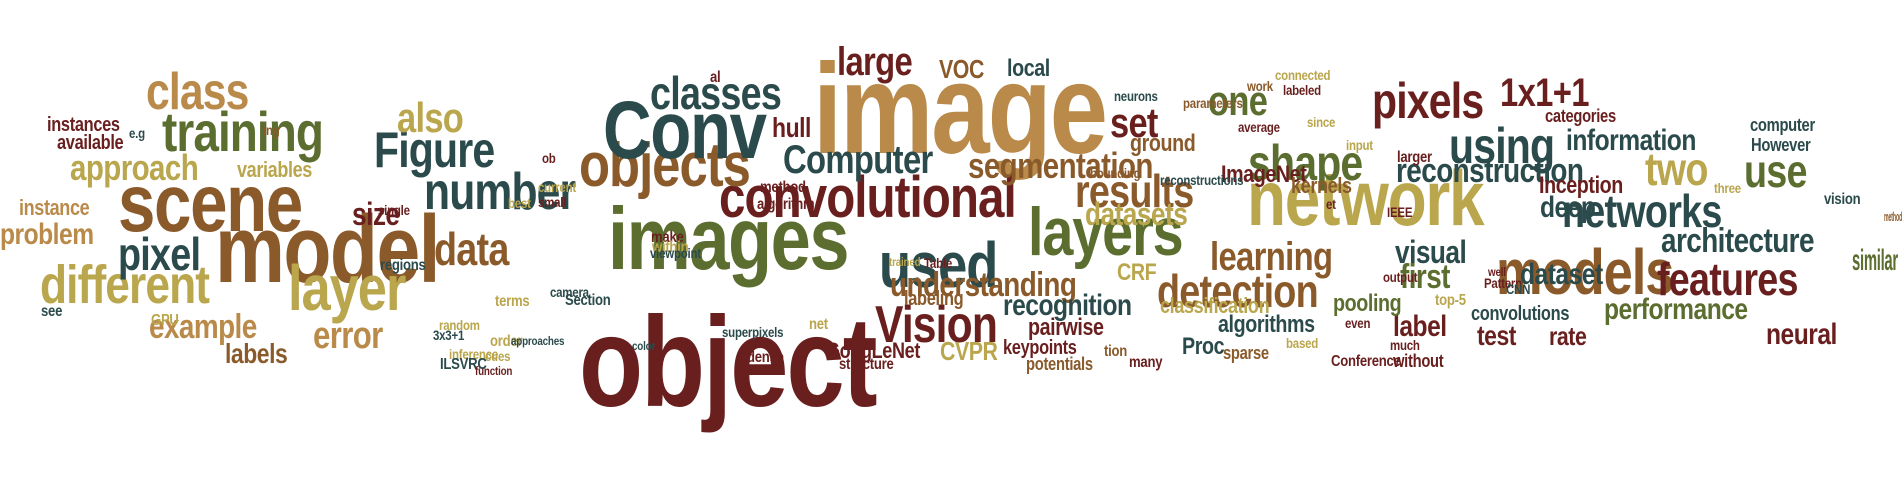 This screenshot has height=499, width=1902. What do you see at coordinates (506, 341) in the screenshot?
I see `cloud-word: order` at bounding box center [506, 341].